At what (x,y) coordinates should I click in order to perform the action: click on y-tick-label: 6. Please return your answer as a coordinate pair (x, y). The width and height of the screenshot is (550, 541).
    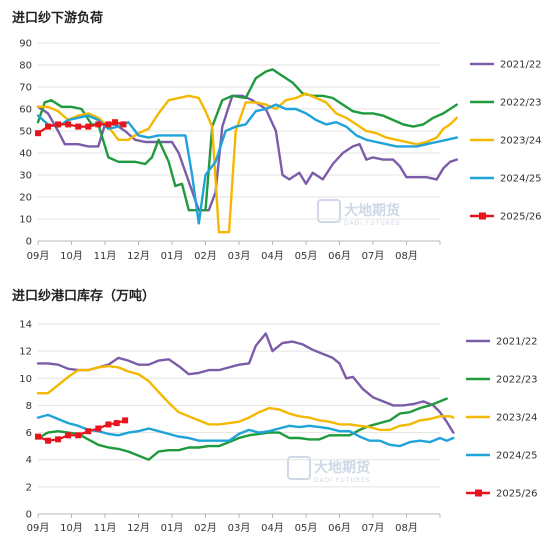
    Looking at the image, I should click on (29, 433).